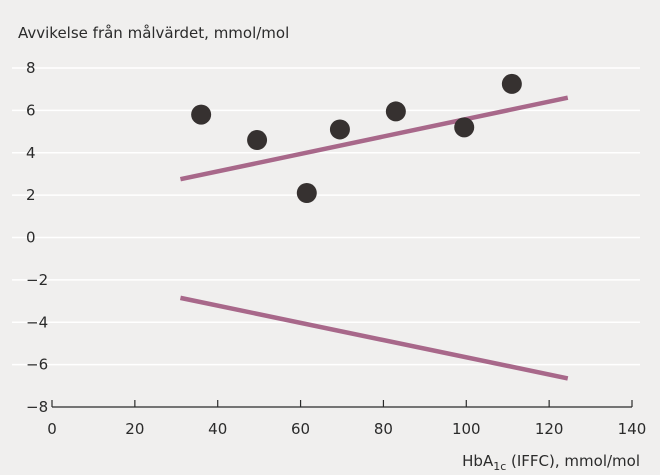 The width and height of the screenshot is (660, 475). I want to click on data-points, so click(356, 138).